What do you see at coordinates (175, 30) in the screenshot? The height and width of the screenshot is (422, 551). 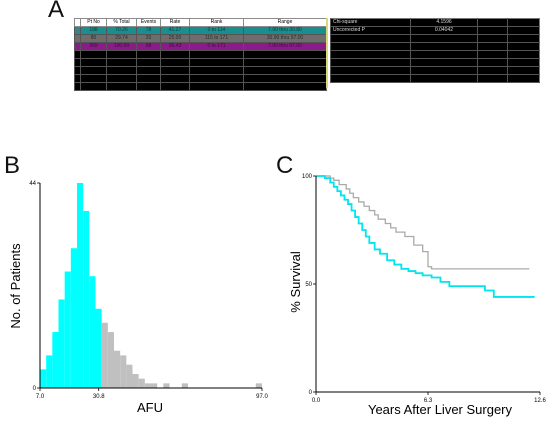 I see `table-cell: 41.27` at bounding box center [175, 30].